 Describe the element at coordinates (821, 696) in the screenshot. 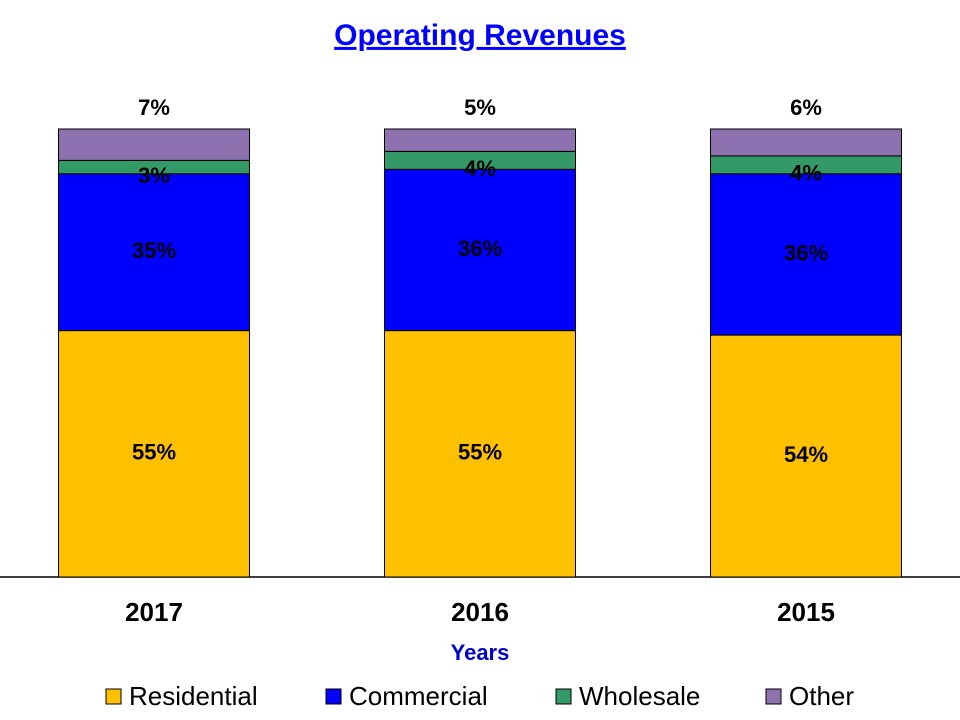

I see `legend-label: Other` at that location.